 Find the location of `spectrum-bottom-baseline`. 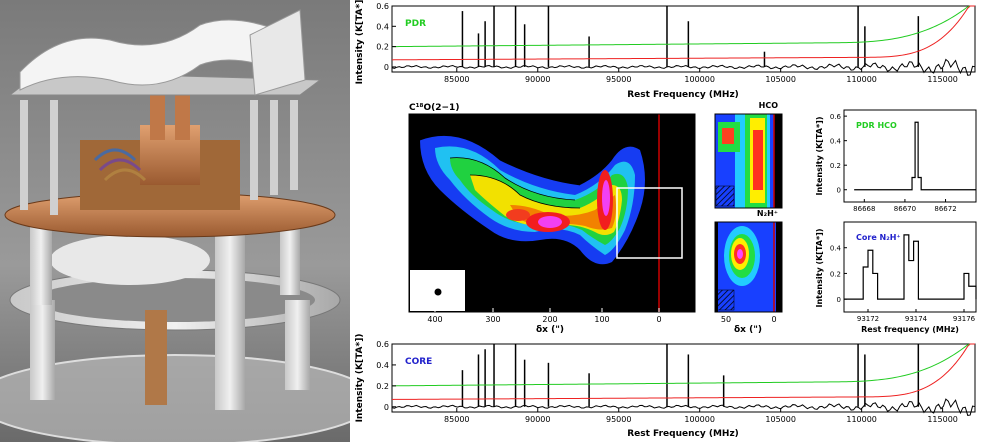

spectrum-bottom-baseline is located at coordinates (683, 407).